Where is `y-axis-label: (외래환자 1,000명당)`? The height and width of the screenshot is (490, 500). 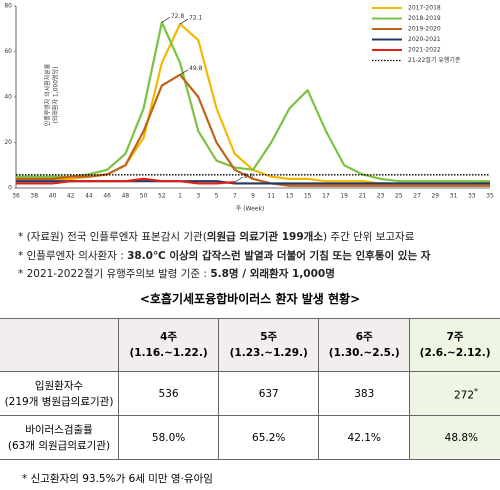
y-axis-label: (외래환자 1,000명당) is located at coordinates (56, 95).